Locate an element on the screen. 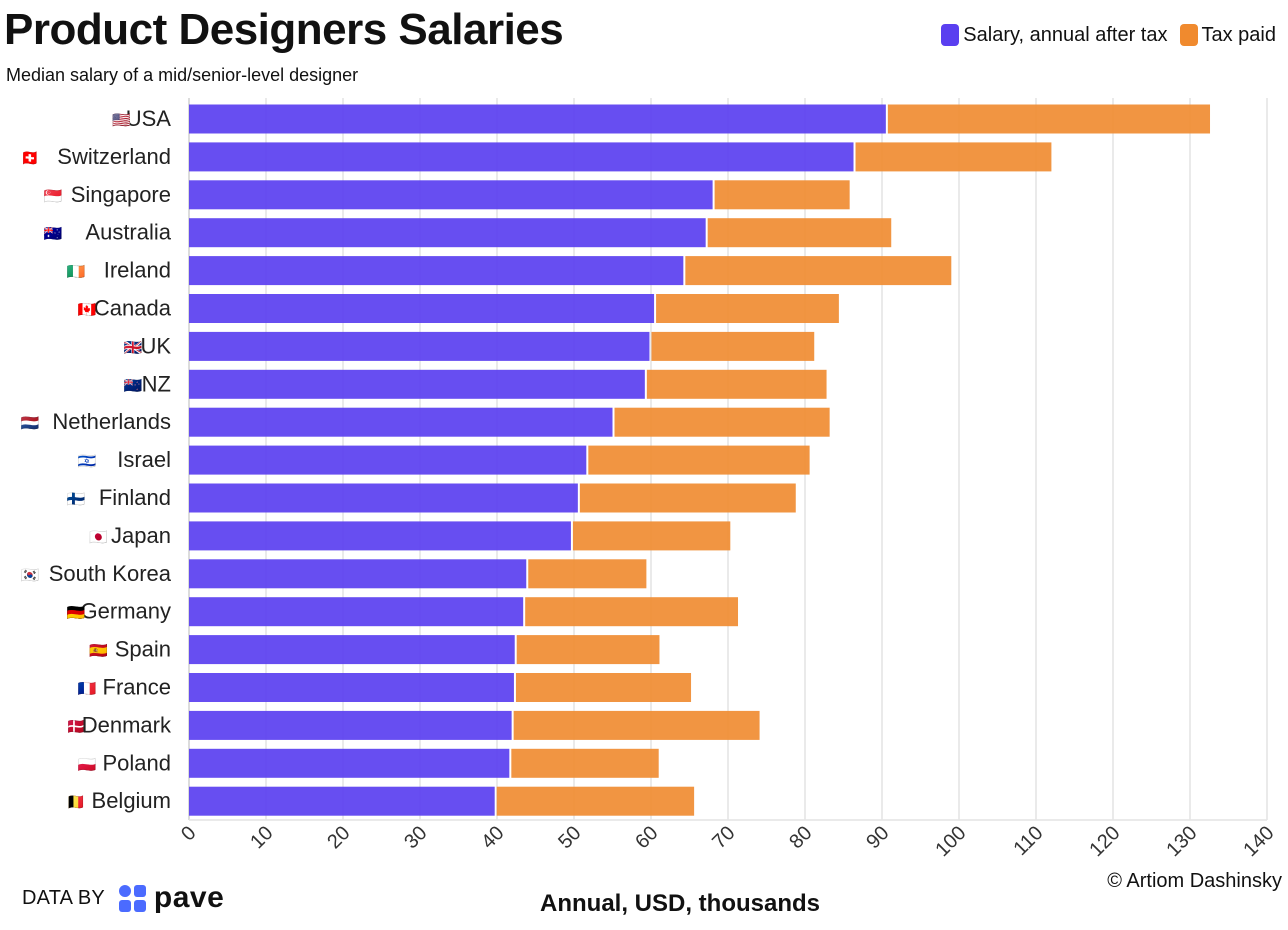  legend-item-salary: Salary, annual after tax is located at coordinates (1054, 35).